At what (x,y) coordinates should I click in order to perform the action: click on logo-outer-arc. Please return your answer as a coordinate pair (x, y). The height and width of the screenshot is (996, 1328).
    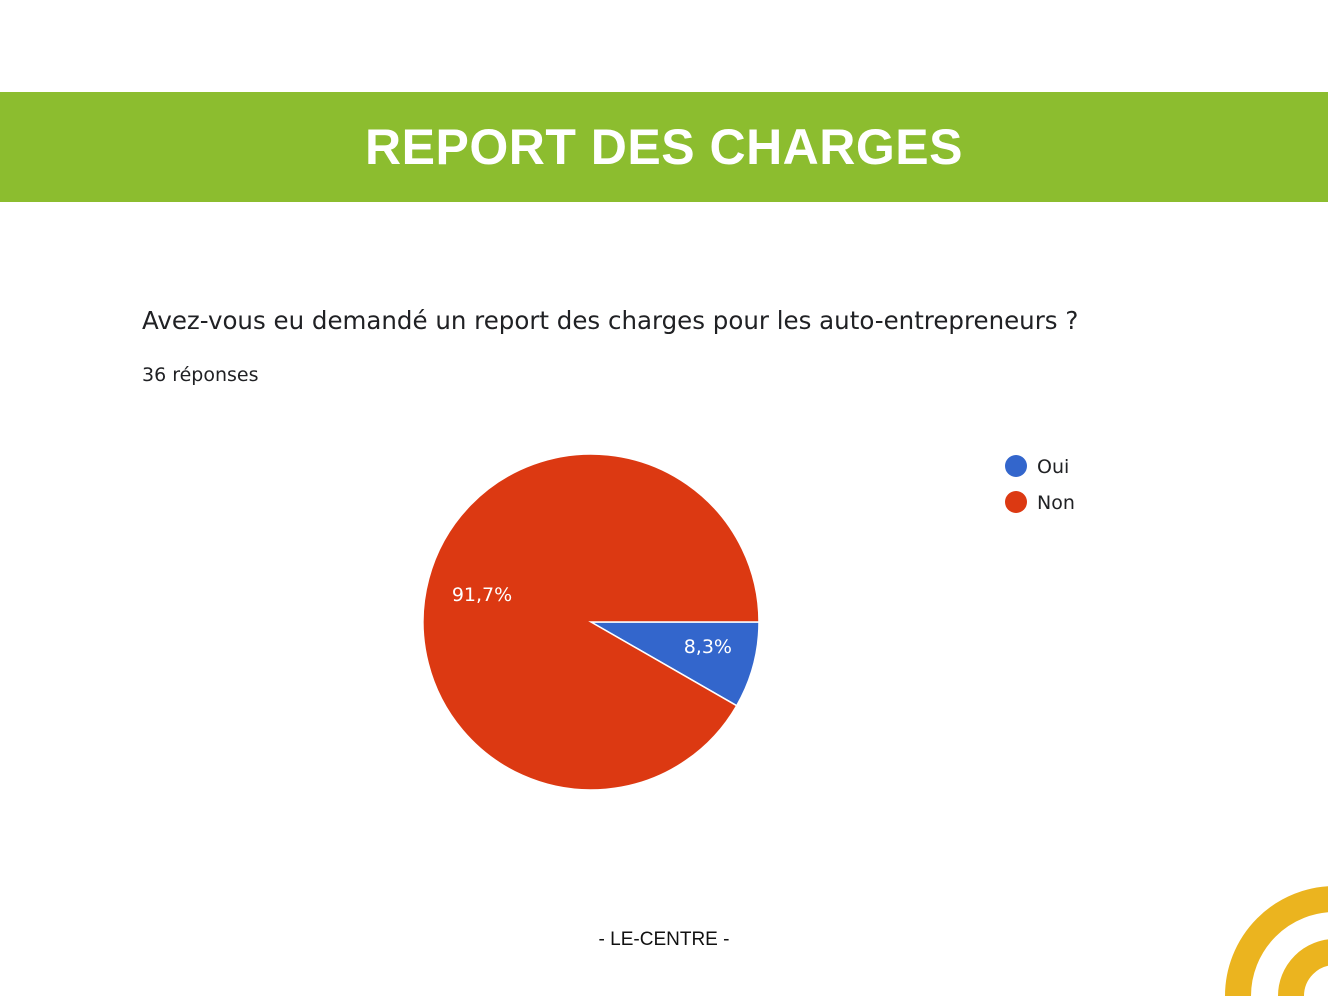
    Looking at the image, I should click on (1276, 941).